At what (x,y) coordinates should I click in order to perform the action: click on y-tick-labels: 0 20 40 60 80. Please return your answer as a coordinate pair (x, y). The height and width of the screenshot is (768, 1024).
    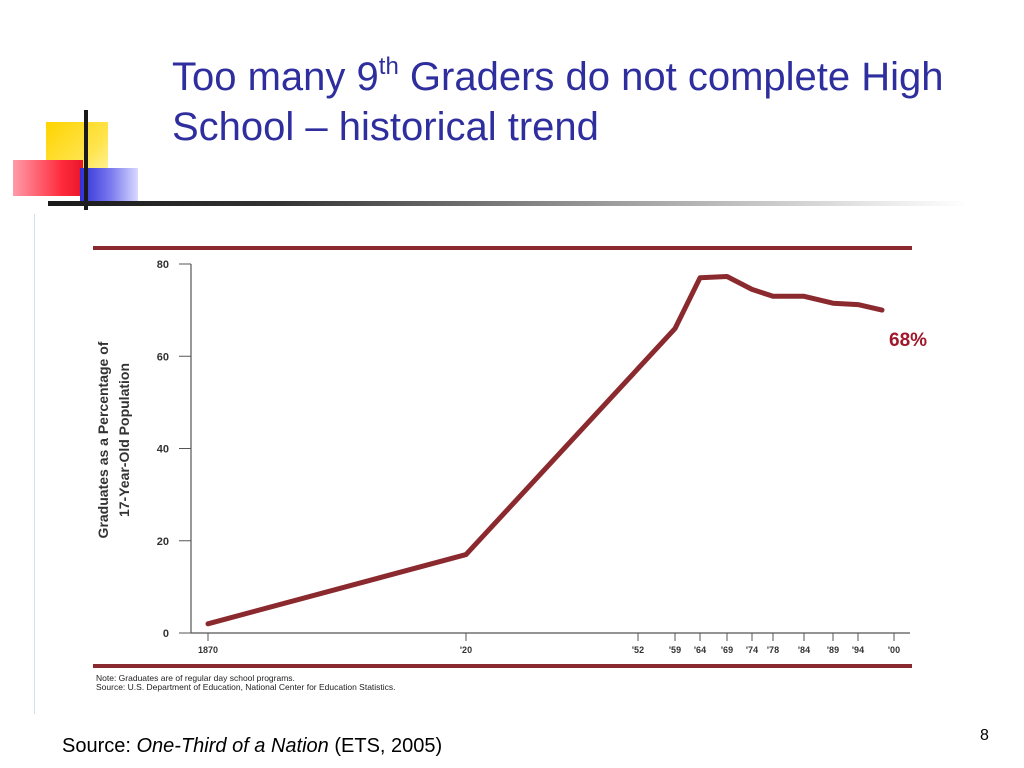
    Looking at the image, I should click on (163, 449).